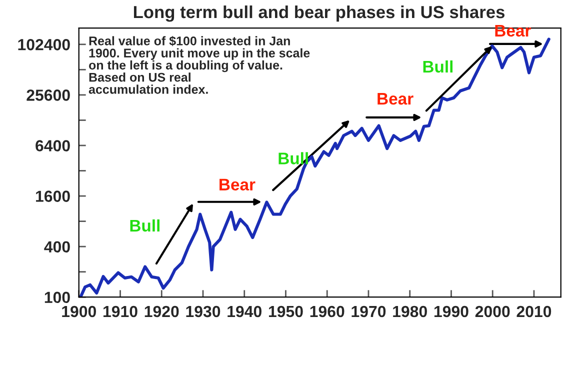 This screenshot has width=580, height=365. What do you see at coordinates (451, 312) in the screenshot?
I see `x-tick-label: 1990` at bounding box center [451, 312].